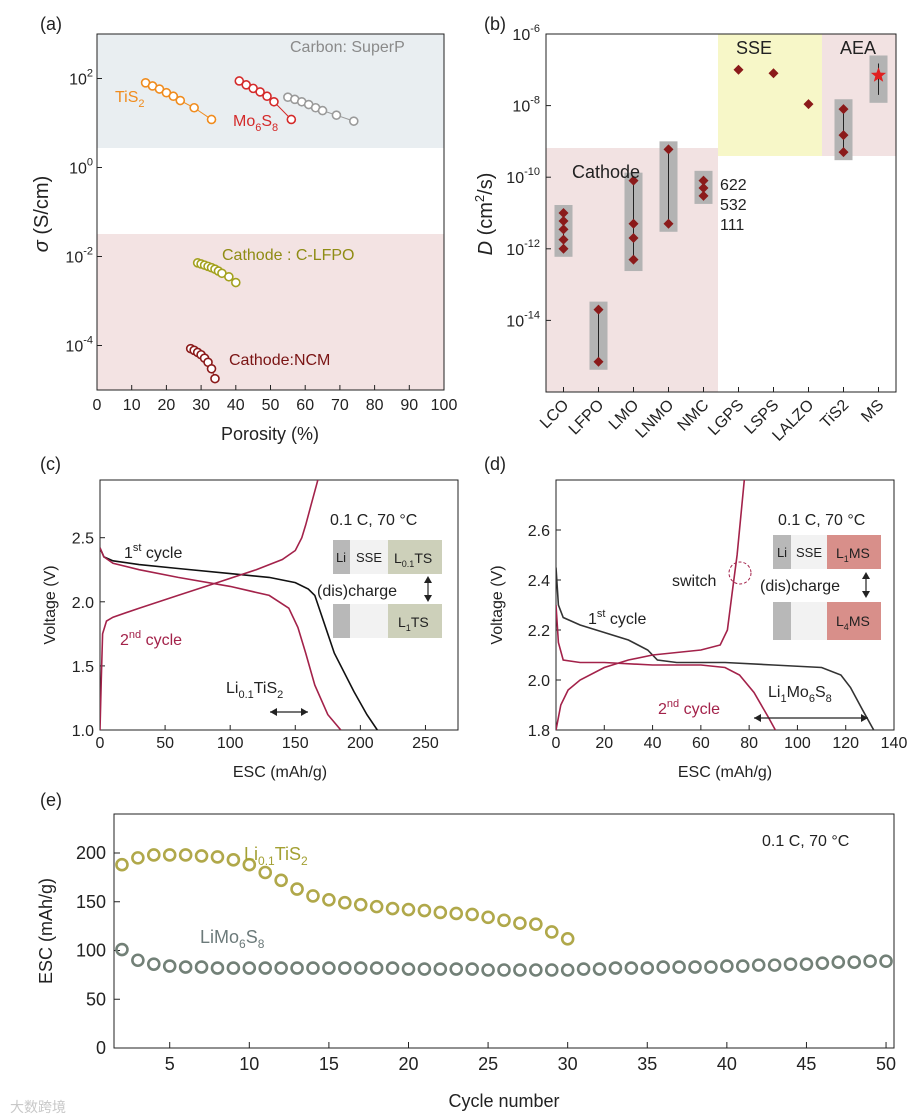 The image size is (915, 1119). Describe the element at coordinates (38, 1107) in the screenshot. I see `watermark: 大数跨境` at that location.